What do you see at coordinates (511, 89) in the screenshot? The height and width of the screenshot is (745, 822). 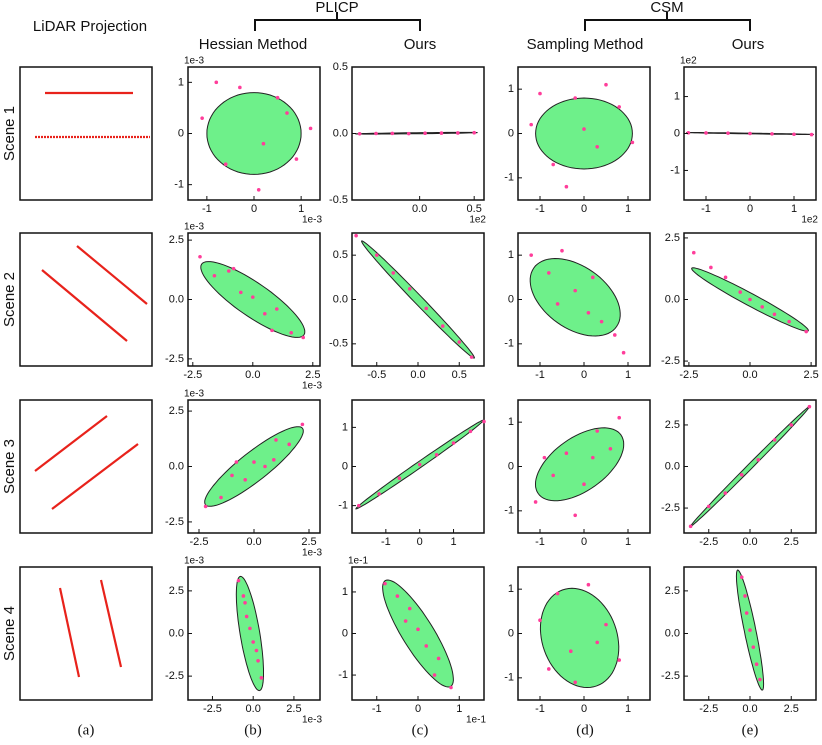 I see `y-tick-label: 1` at bounding box center [511, 89].